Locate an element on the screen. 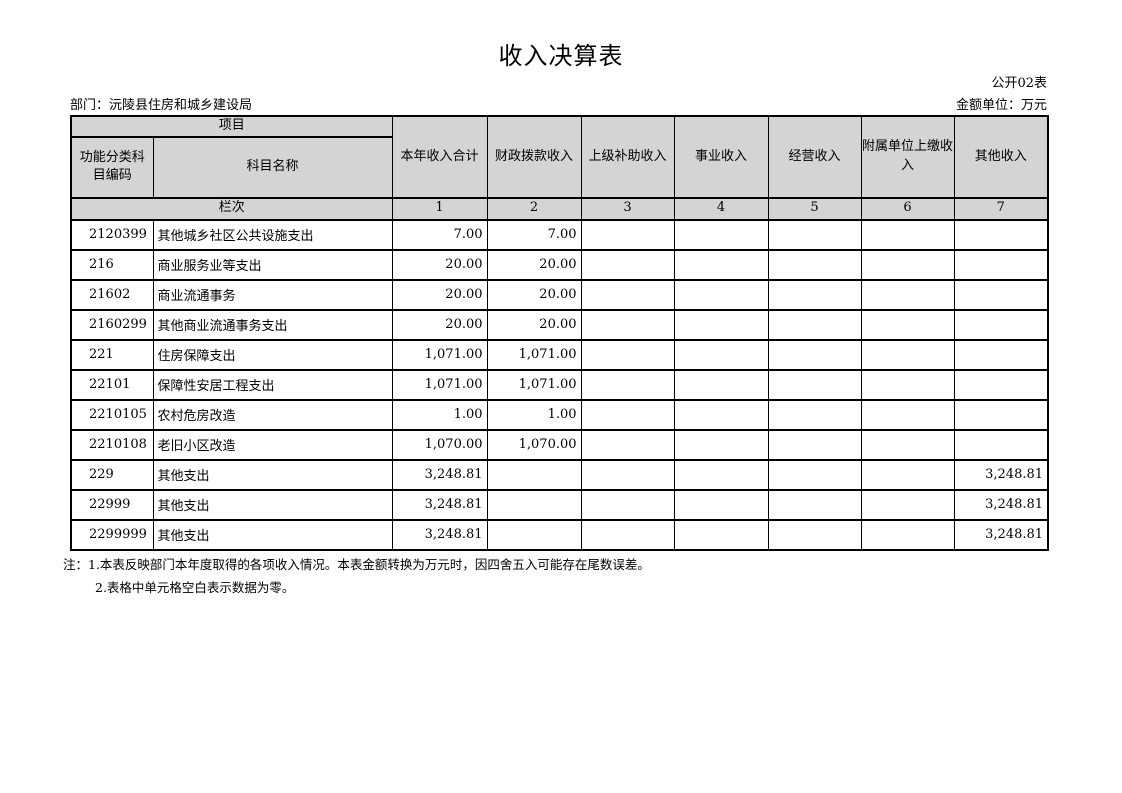 The image size is (1122, 793). sheet-code-label: 公开02表 is located at coordinates (1019, 83).